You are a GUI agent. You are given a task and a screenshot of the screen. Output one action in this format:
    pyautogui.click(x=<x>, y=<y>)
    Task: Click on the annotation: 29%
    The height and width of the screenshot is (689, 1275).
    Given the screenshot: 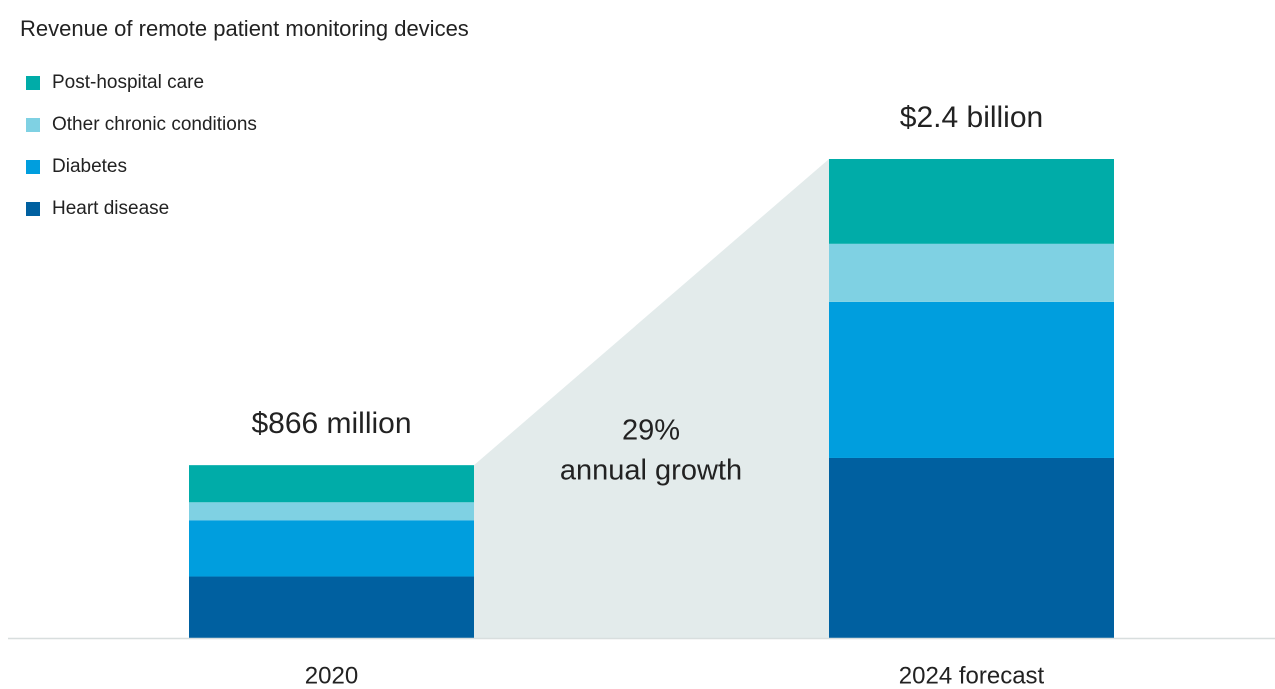 What is the action you would take?
    pyautogui.click(x=651, y=431)
    